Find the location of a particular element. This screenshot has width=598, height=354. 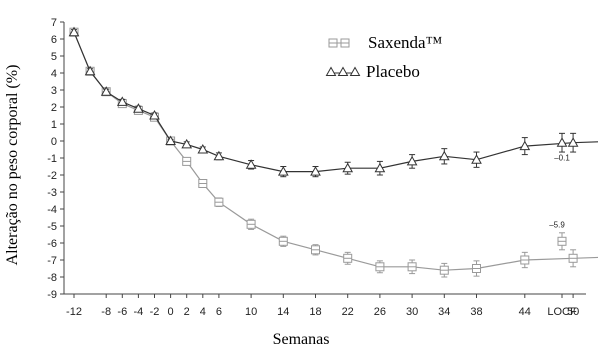

x-tick-label: -8 is located at coordinates (106, 312).